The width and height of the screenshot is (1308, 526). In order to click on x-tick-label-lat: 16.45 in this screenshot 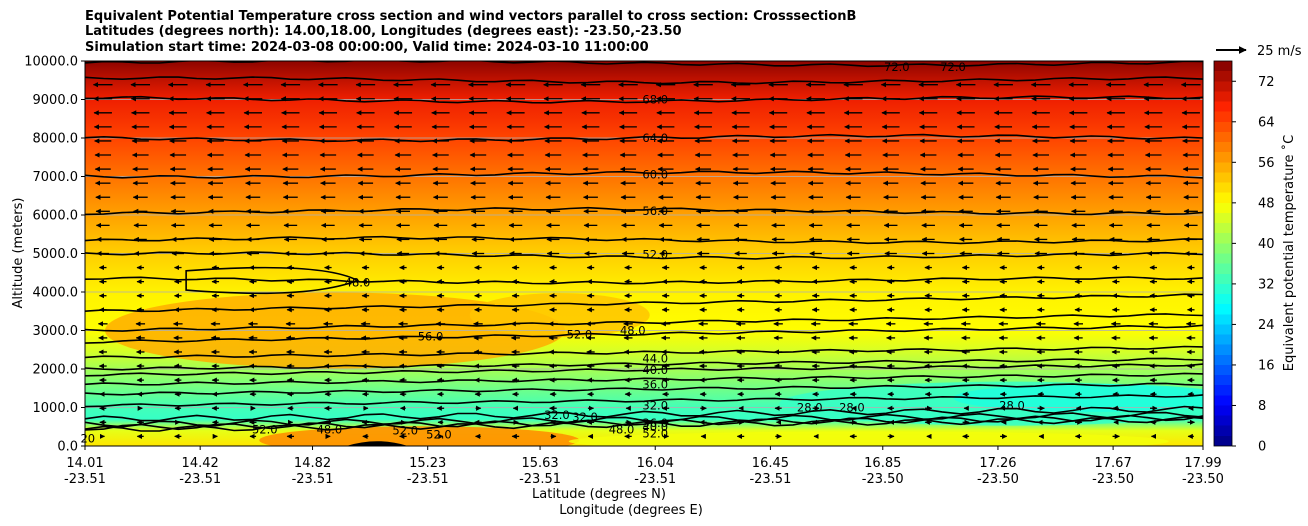, I will do `click(770, 463)`.